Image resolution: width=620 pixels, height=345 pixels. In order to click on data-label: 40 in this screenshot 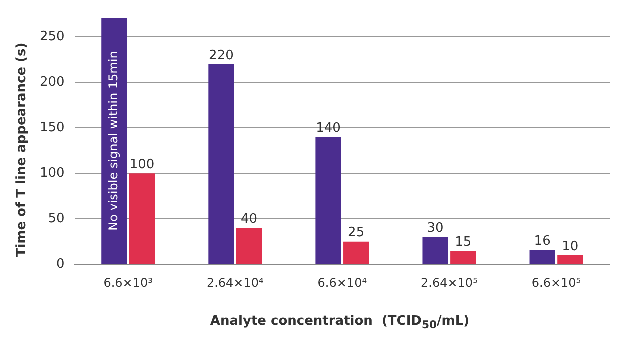, I will do `click(249, 220)`.